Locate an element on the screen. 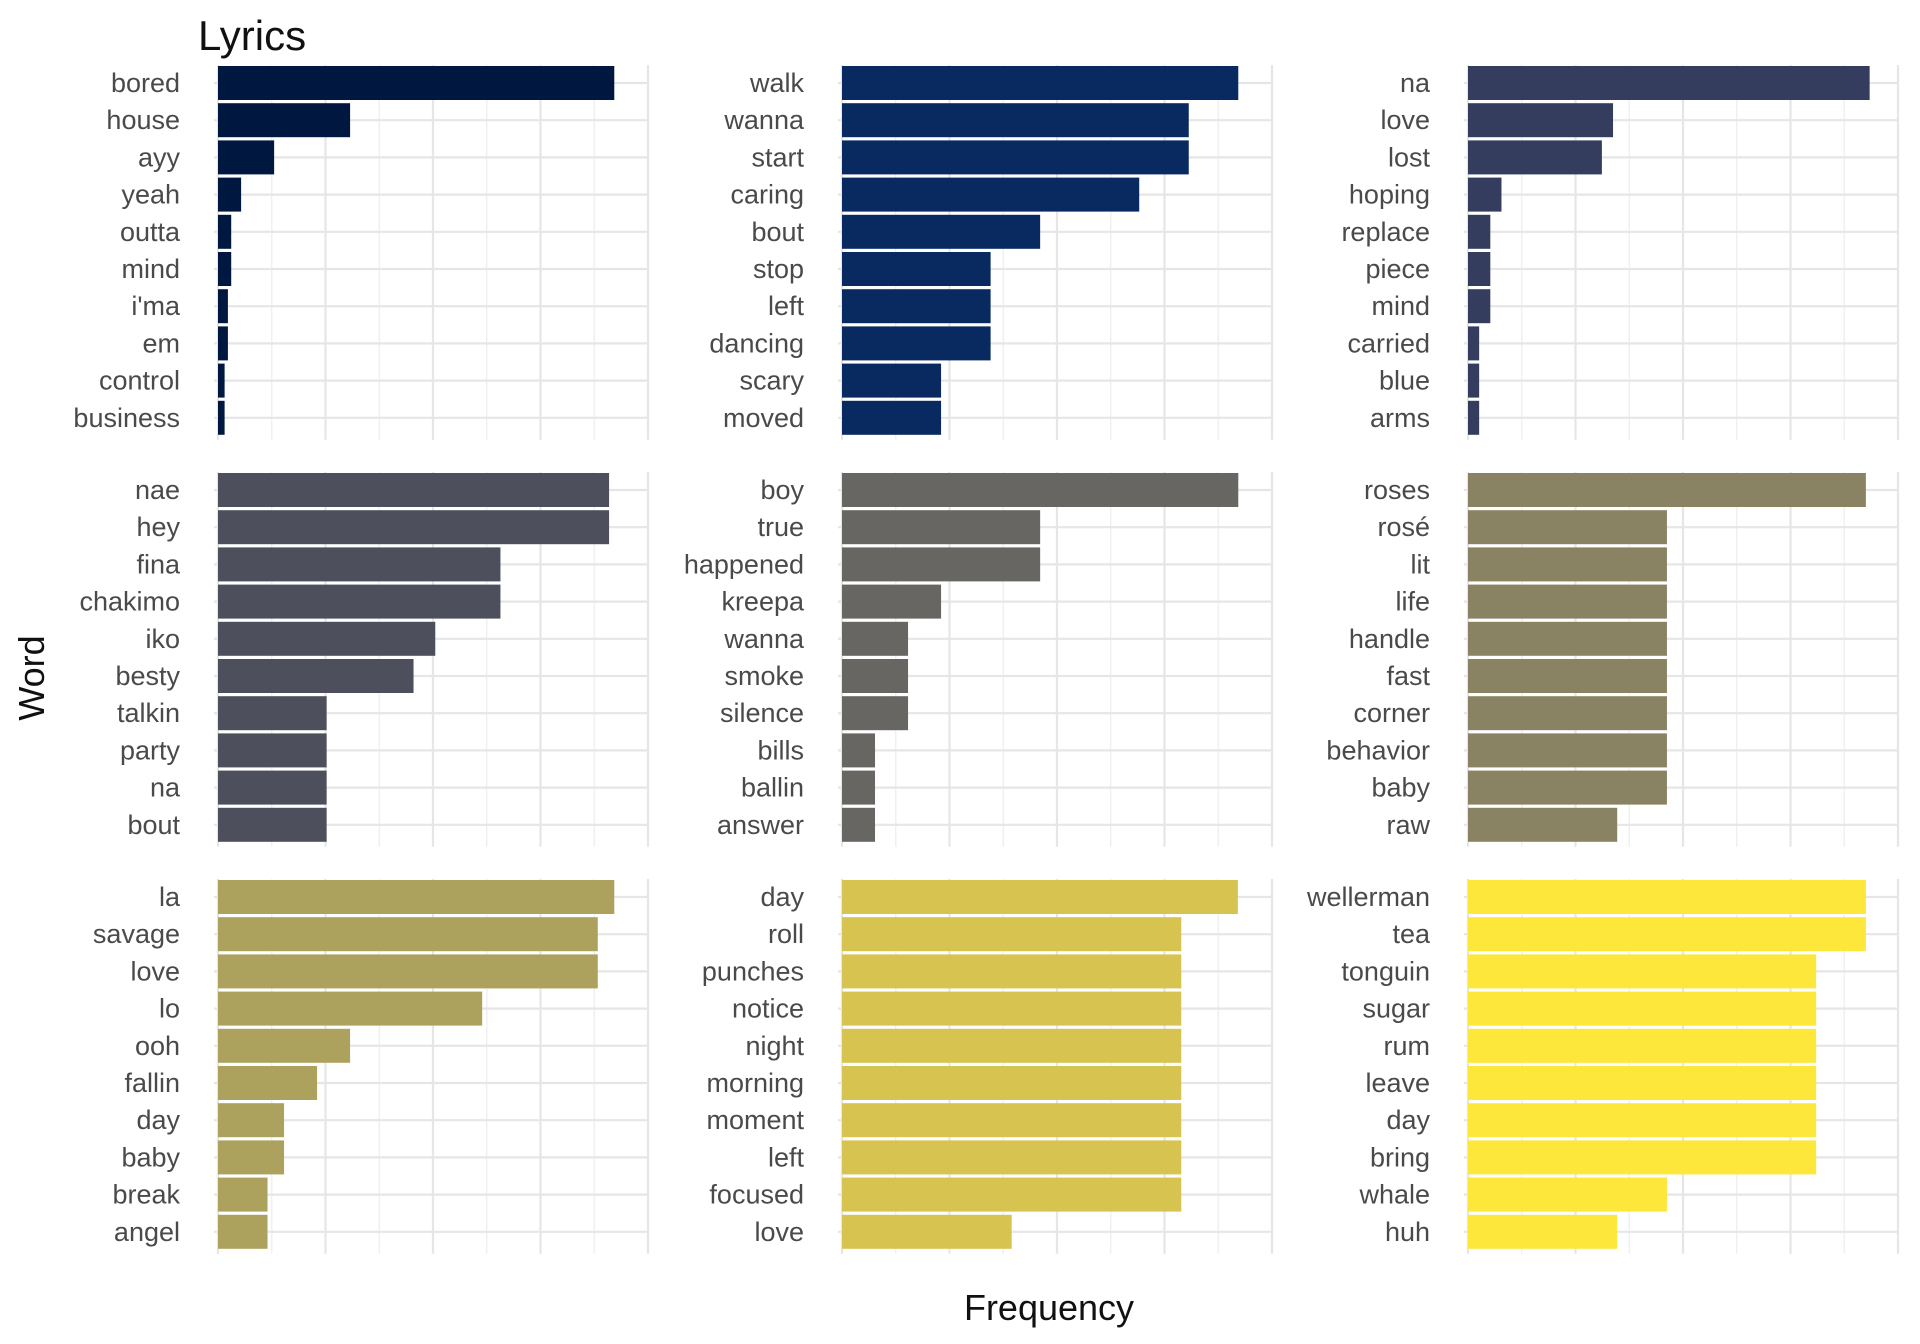  category-label: boy is located at coordinates (782, 490).